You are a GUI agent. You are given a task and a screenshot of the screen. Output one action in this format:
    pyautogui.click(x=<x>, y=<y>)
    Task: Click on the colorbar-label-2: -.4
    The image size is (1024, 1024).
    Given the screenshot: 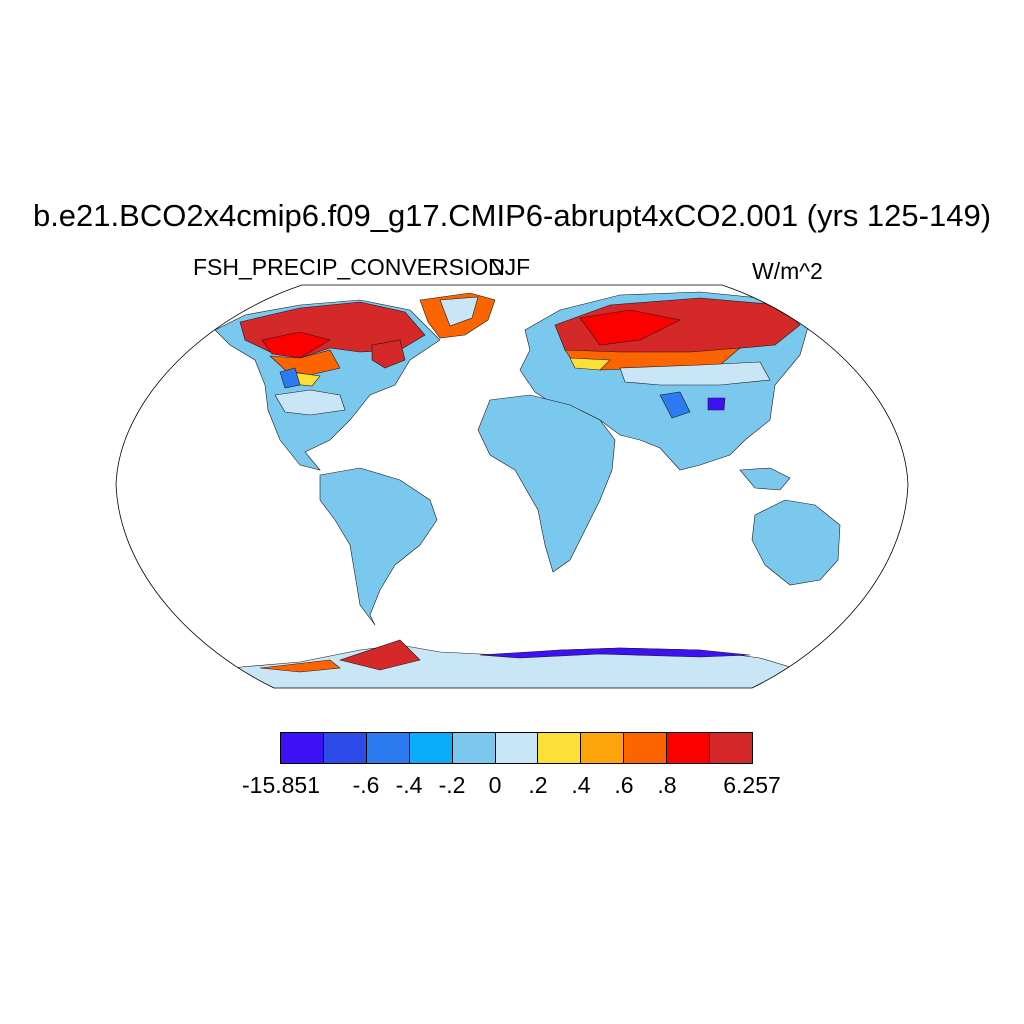 What is the action you would take?
    pyautogui.click(x=409, y=785)
    